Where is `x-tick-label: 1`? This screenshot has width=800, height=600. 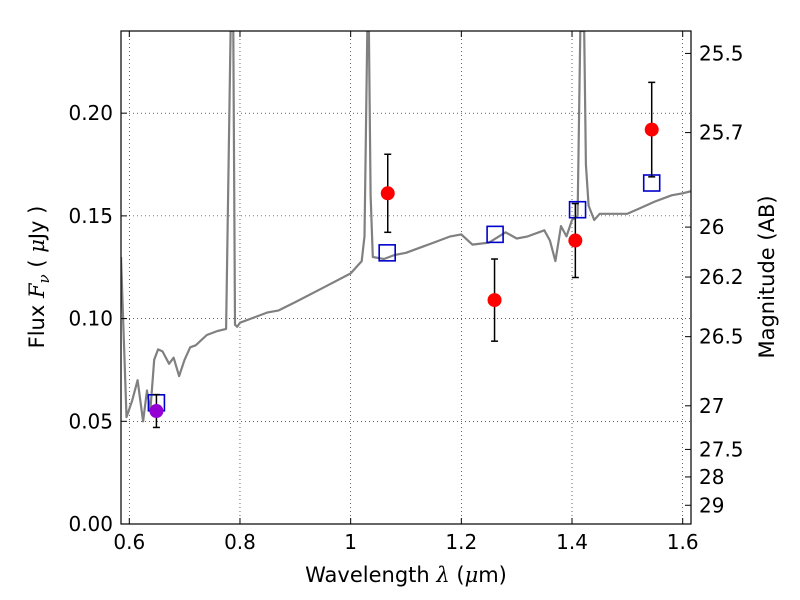
x-tick-label: 1 is located at coordinates (350, 542).